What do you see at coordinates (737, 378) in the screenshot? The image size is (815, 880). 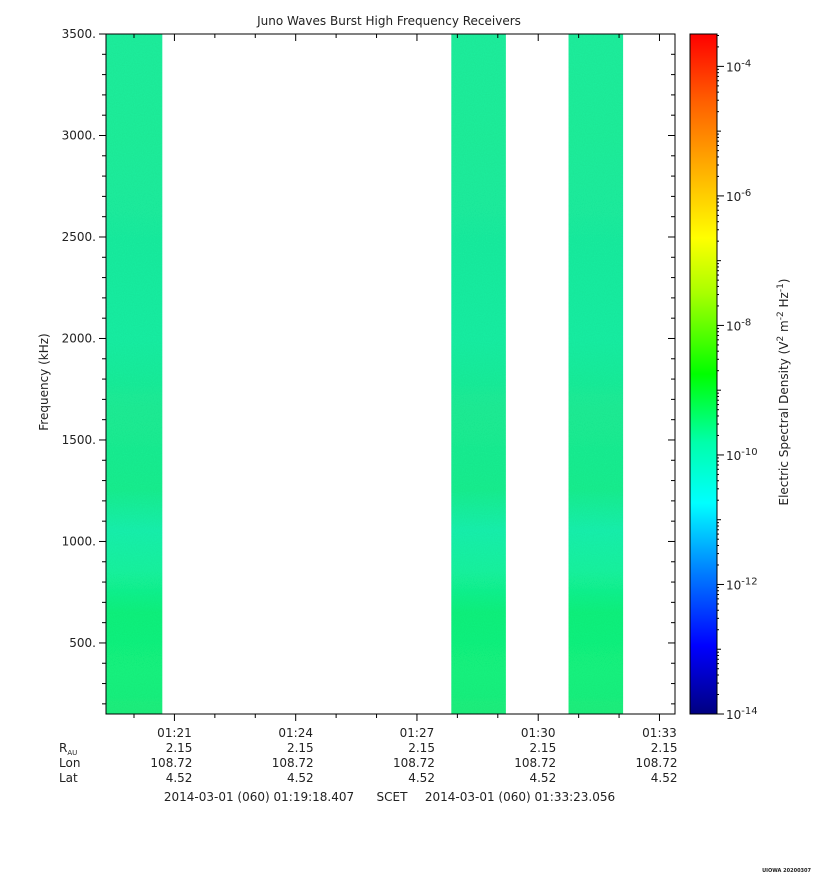 I see `colorbar-axis: 10⁻¹⁴ 10⁻¹² 10⁻¹⁰ 10⁻⁸ 10⁻⁶ 10⁻⁴` at bounding box center [737, 378].